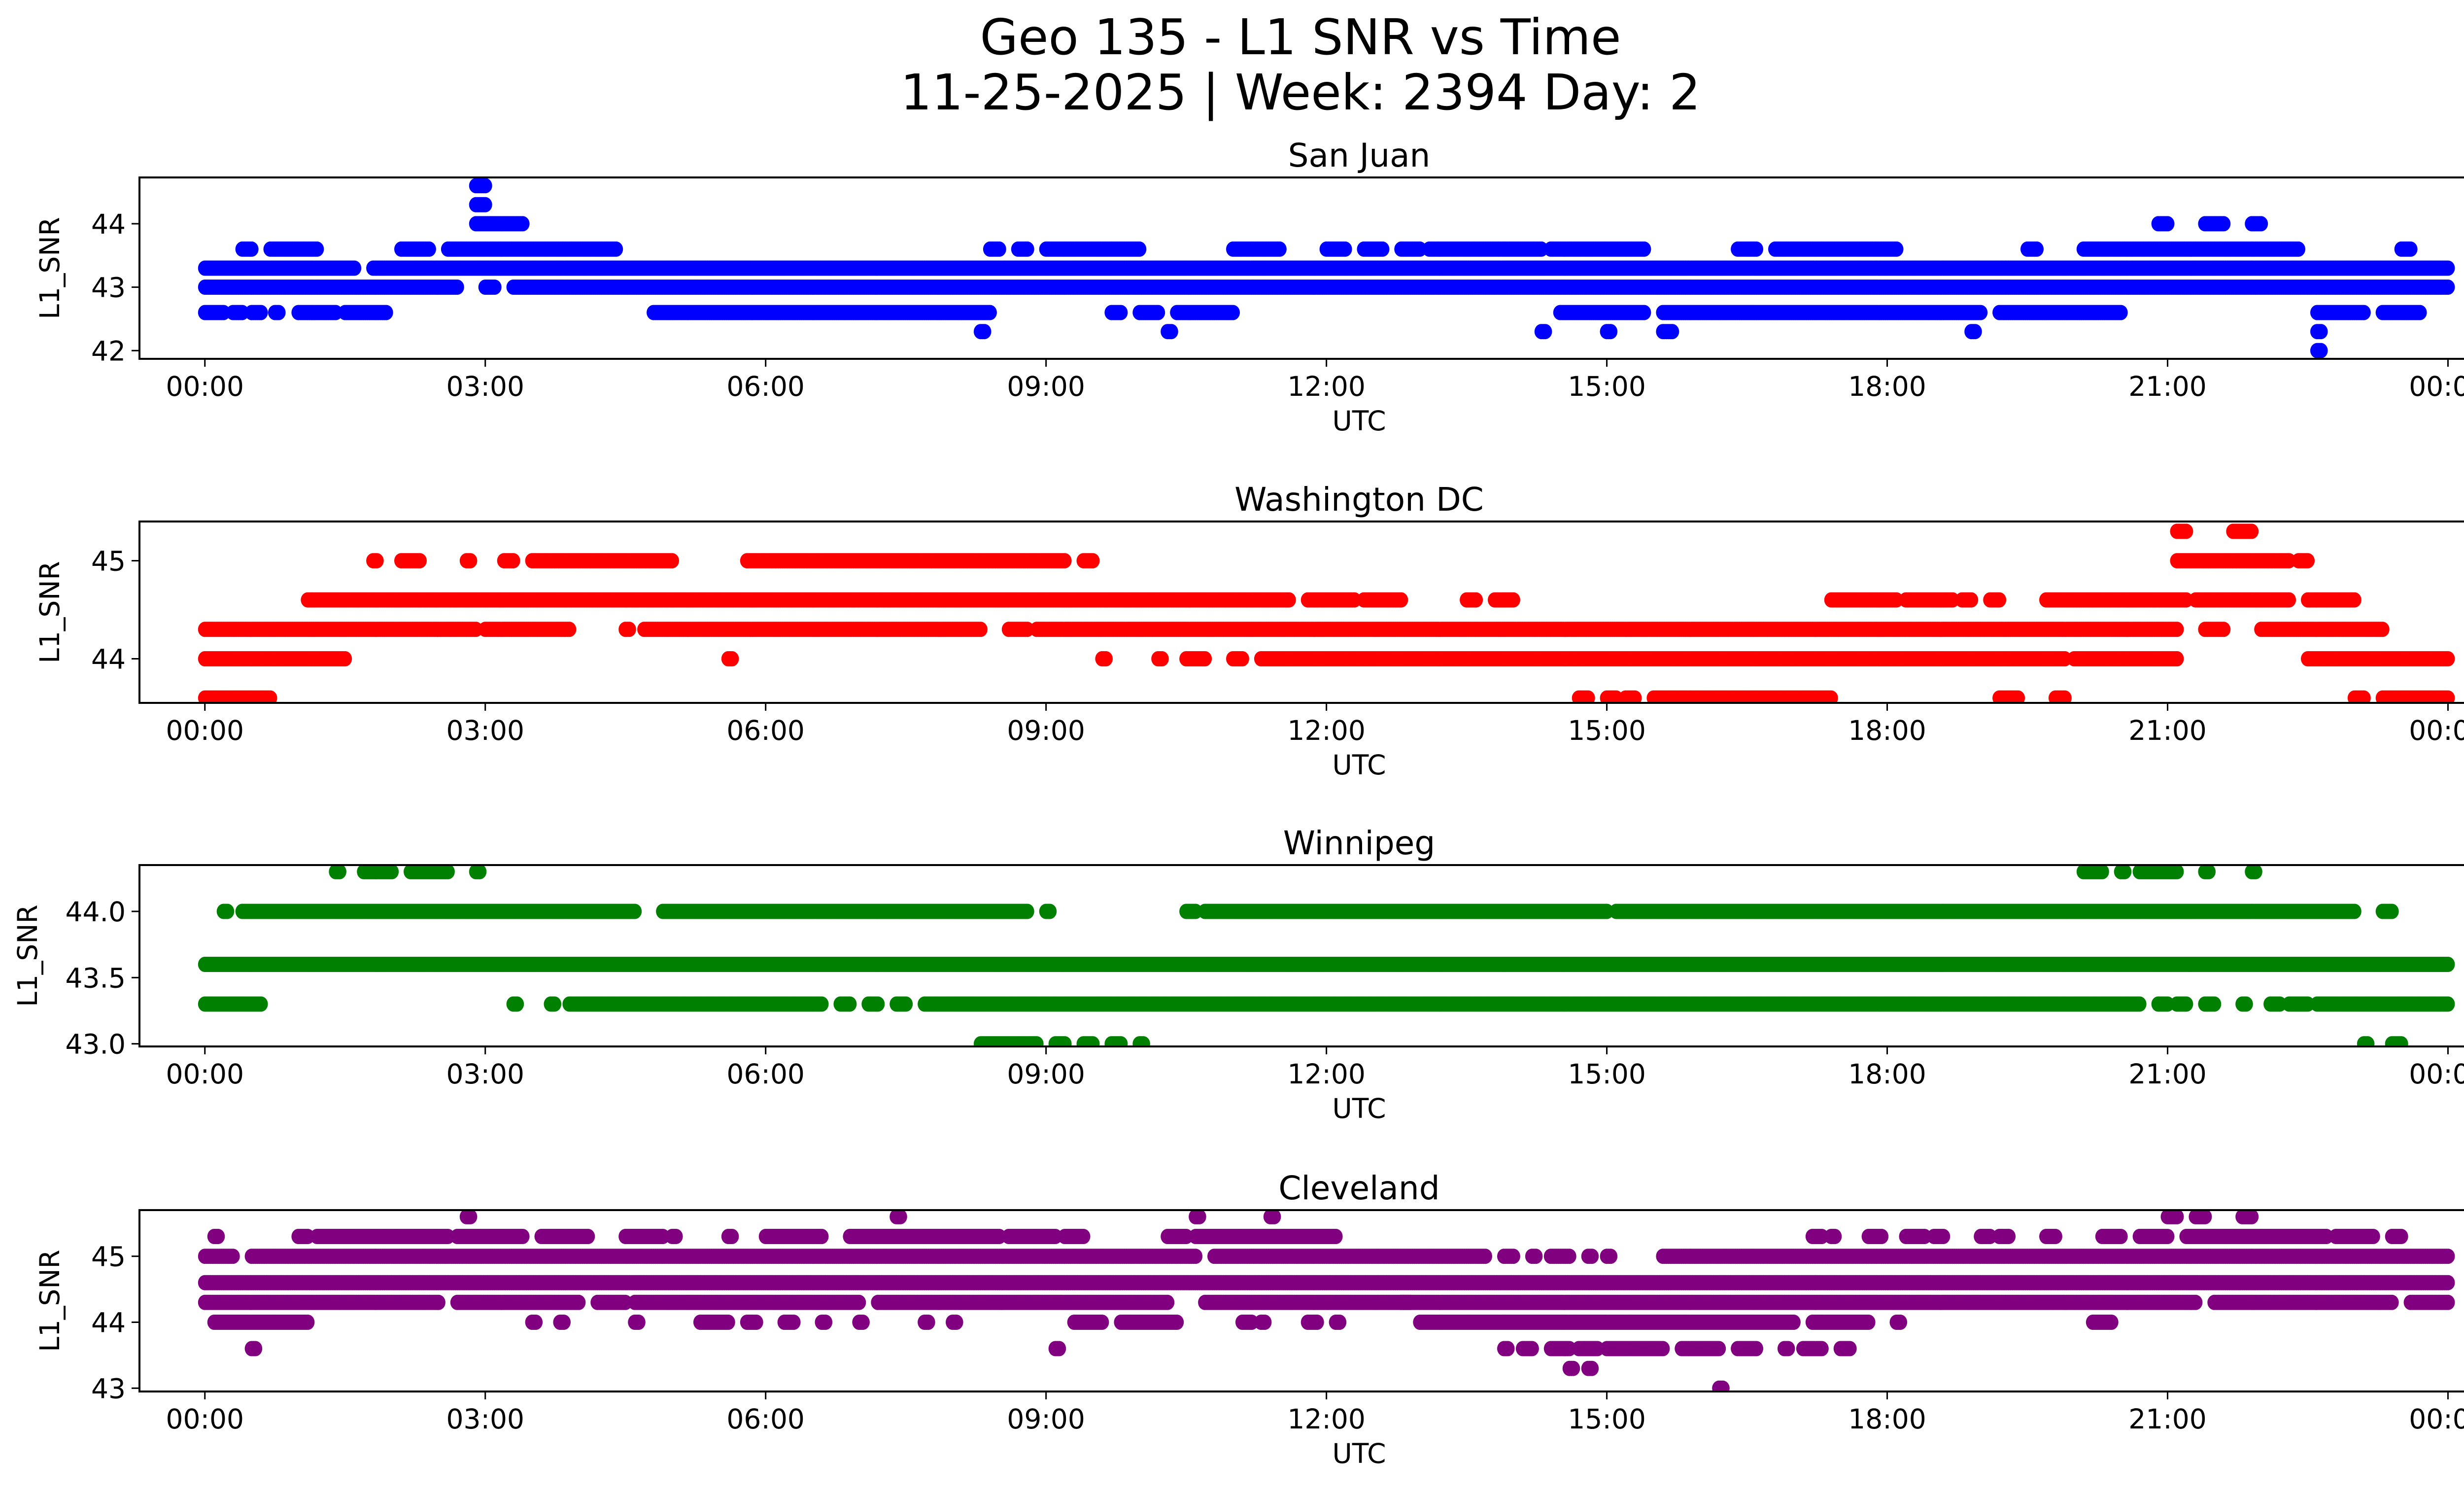 The image size is (2464, 1495). What do you see at coordinates (1359, 500) in the screenshot?
I see `subplot-title: Washington DC` at bounding box center [1359, 500].